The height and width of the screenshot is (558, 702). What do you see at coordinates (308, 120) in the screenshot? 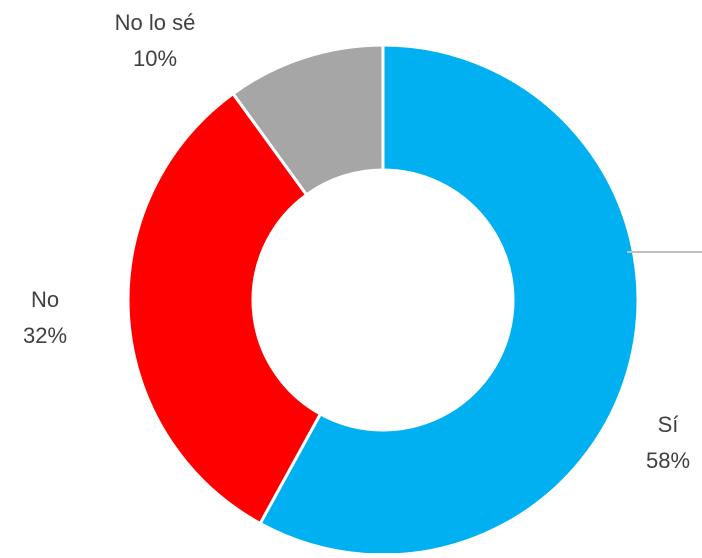
I see `slice-no-lo-se` at bounding box center [308, 120].